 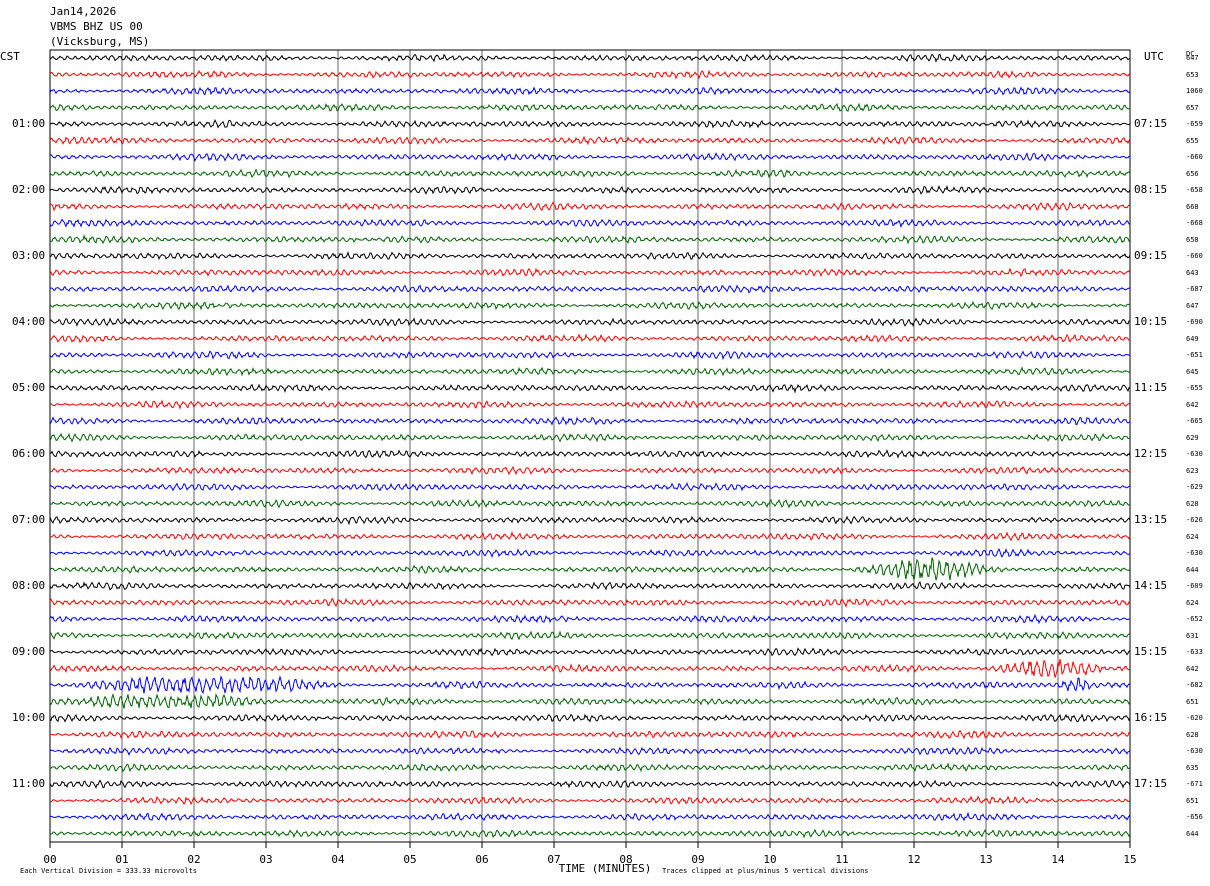 I want to click on plot-date: Jan14,2026, so click(x=83, y=11).